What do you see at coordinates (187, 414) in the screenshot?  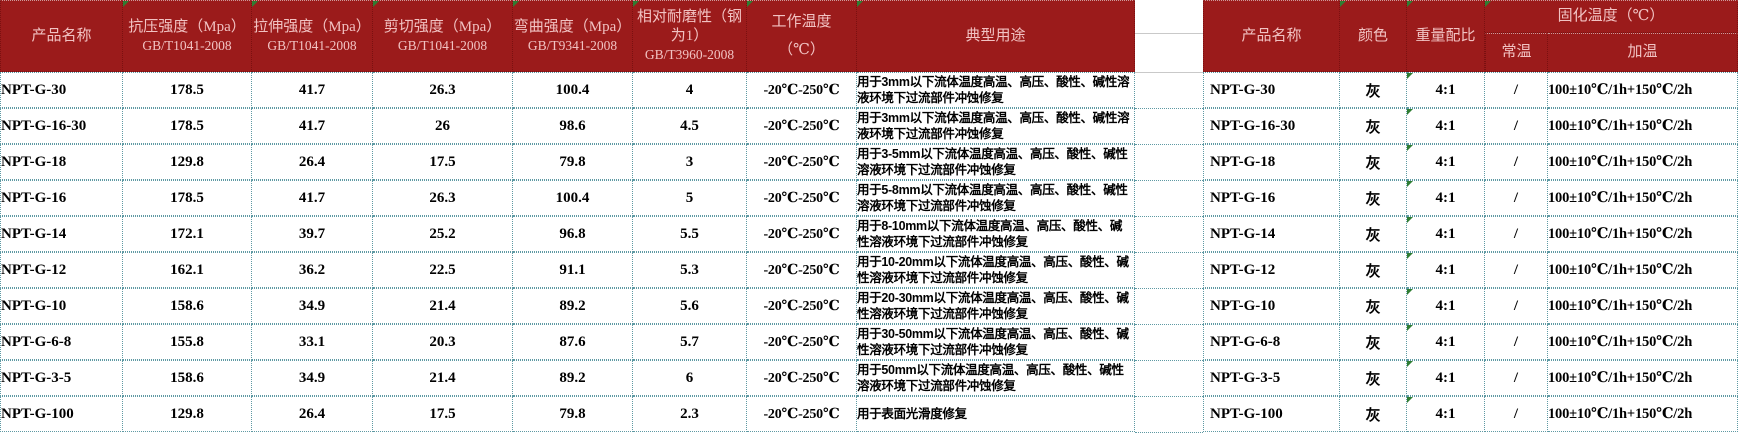 I see `cell-compressive-strength: 129.8` at bounding box center [187, 414].